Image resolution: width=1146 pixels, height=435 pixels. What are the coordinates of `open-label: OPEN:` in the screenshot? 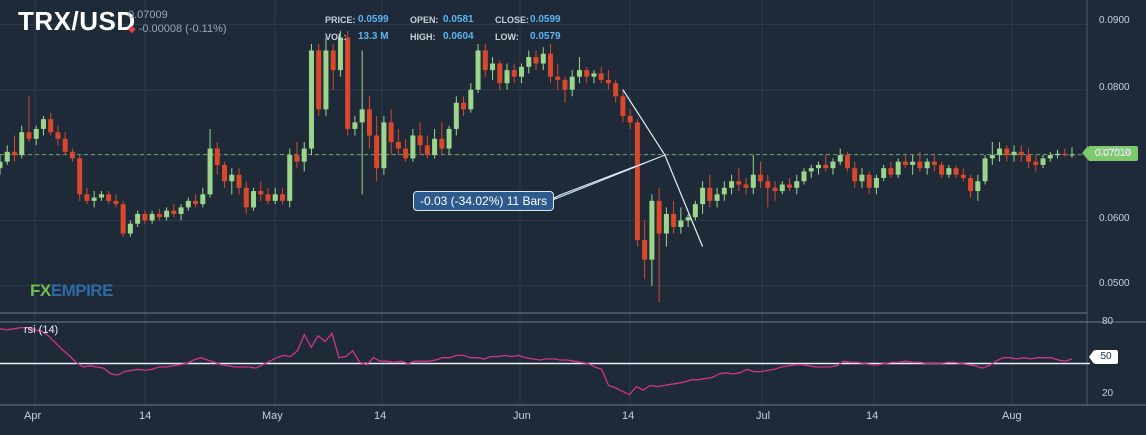 It's located at (424, 20).